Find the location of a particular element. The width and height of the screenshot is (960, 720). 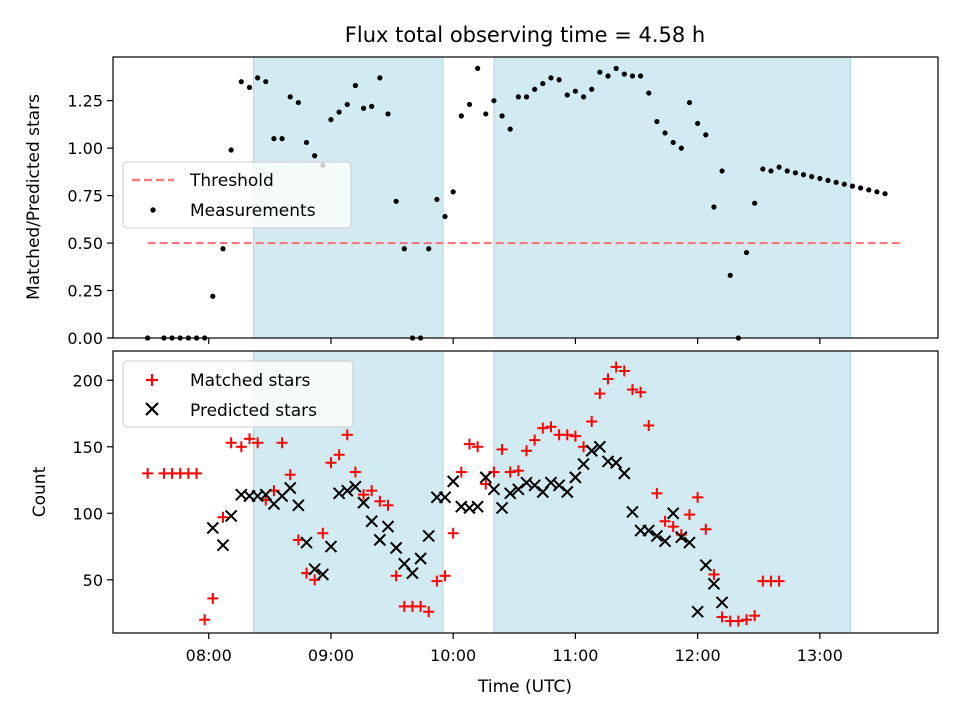

y-tick-label: 0.00 is located at coordinates (85, 338).